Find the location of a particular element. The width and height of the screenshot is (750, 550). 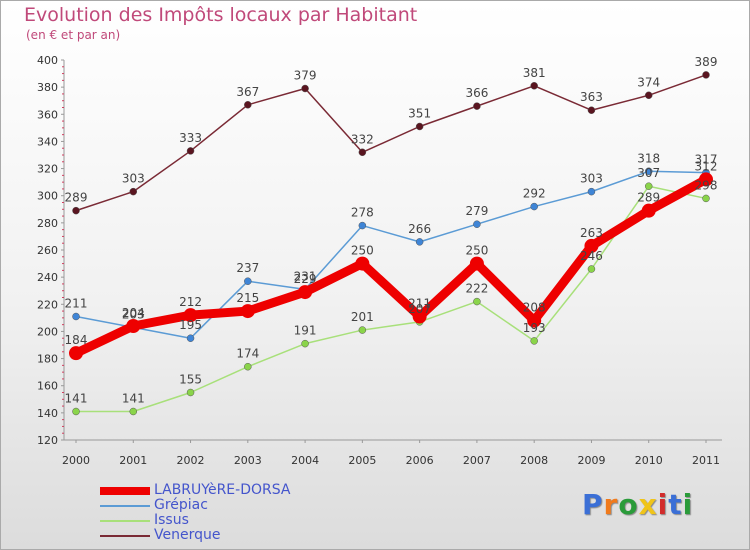

data-label: 207 is located at coordinates (419, 309).